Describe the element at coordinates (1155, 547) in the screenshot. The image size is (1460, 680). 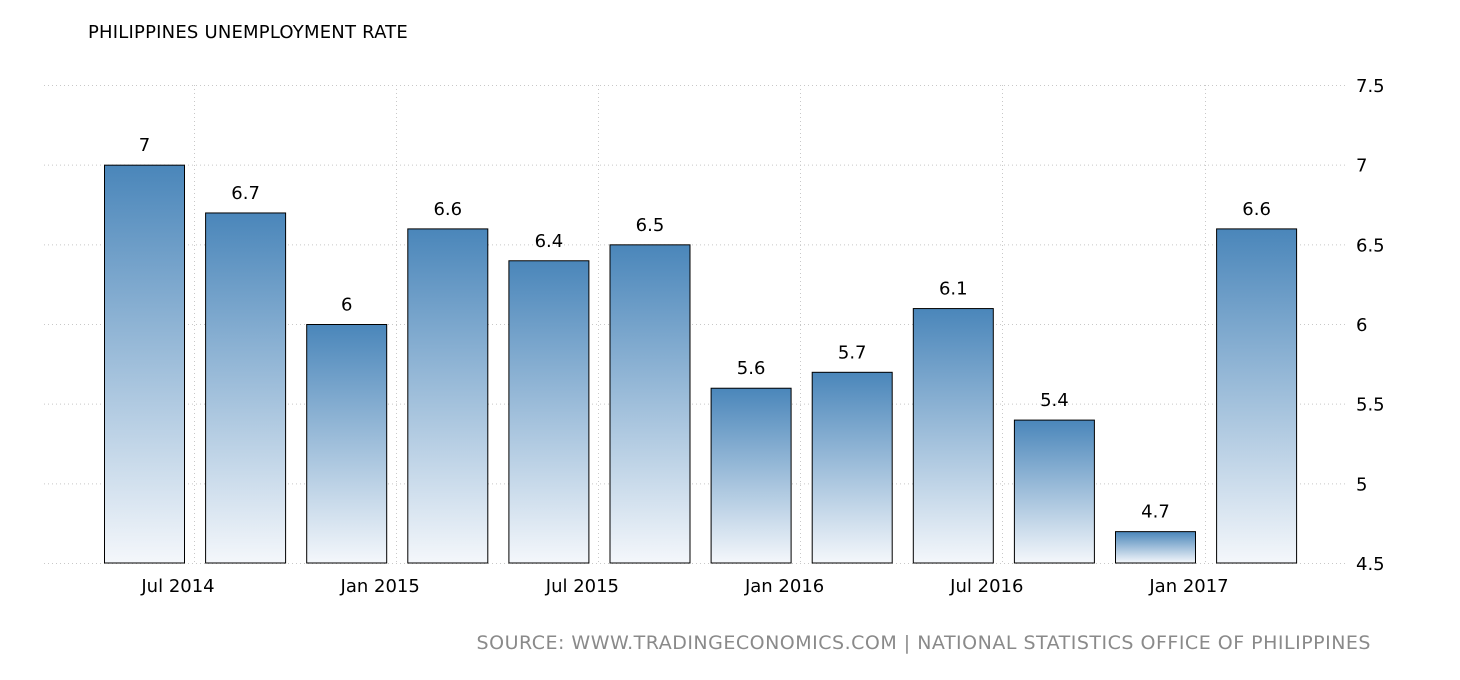
I see `bar-jan-2017` at that location.